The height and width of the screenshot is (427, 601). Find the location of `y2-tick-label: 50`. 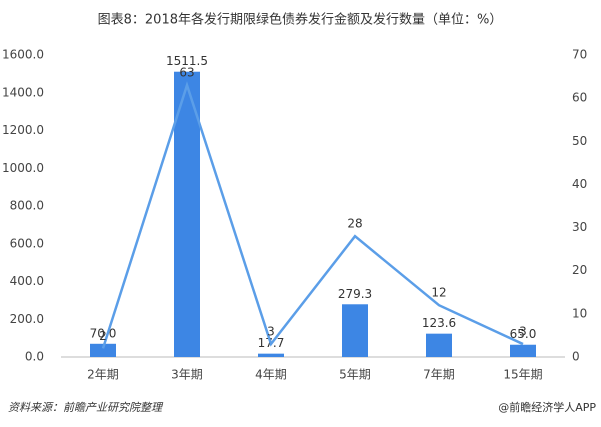

y2-tick-label: 50 is located at coordinates (579, 141).